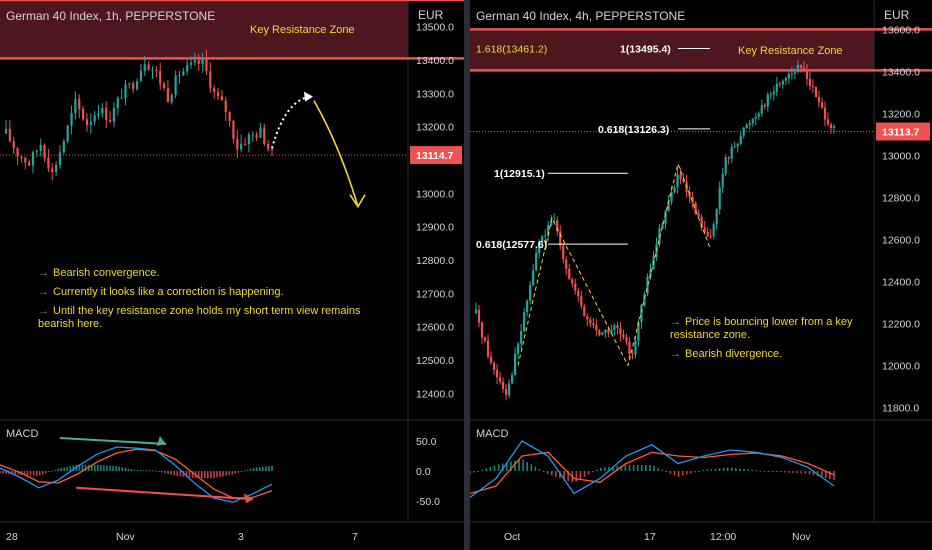 The width and height of the screenshot is (932, 550). Describe the element at coordinates (423, 472) in the screenshot. I see `macd-tick-label: 0.0` at that location.